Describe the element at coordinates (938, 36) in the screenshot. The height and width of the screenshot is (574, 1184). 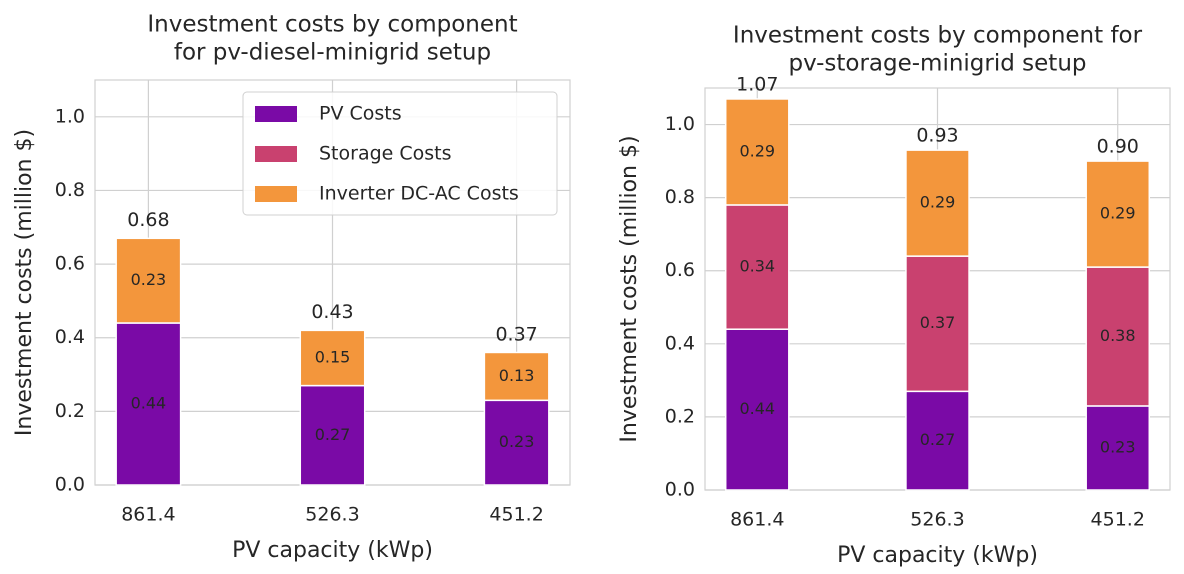
I see `chart-title: Investment costs by component for` at that location.